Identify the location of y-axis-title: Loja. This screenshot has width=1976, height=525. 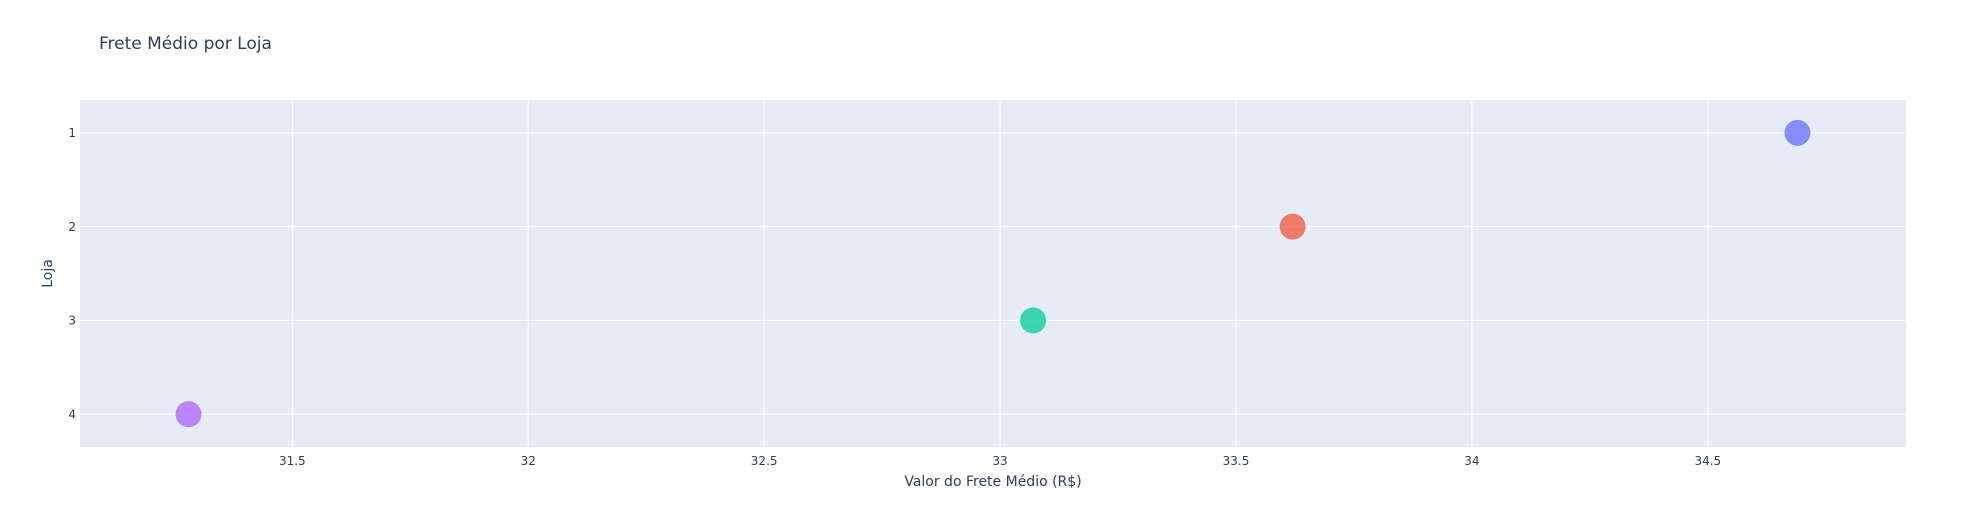
(48, 273).